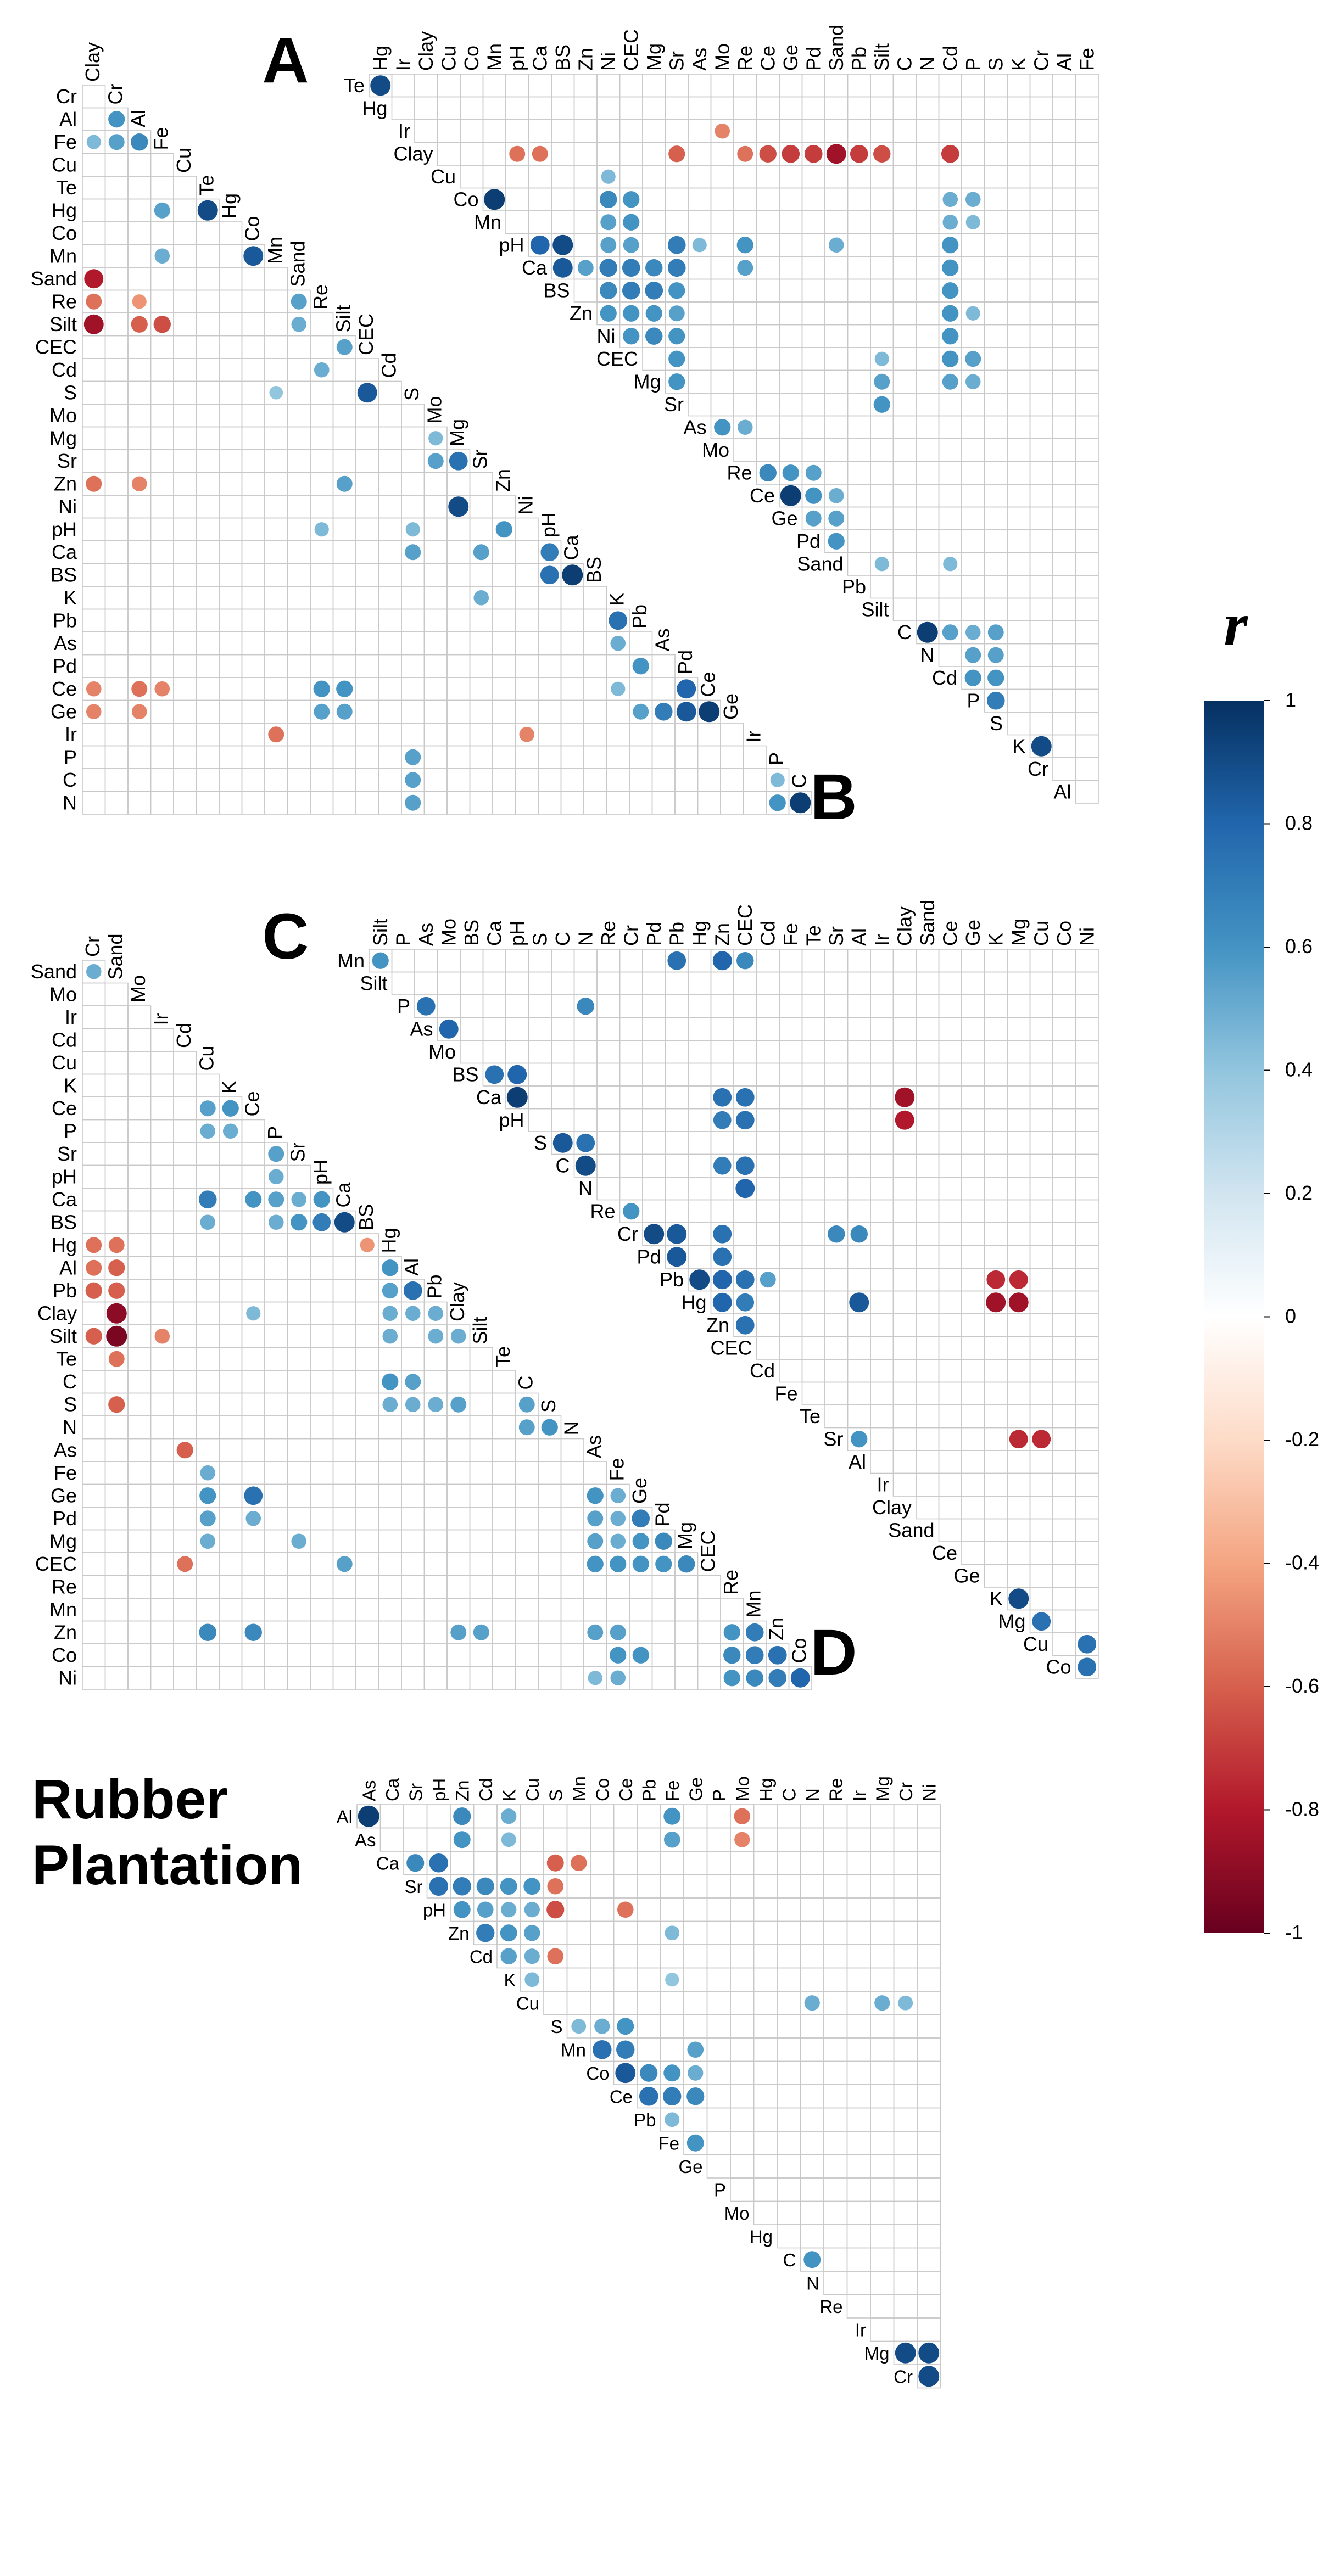 This screenshot has height=2576, width=1334. What do you see at coordinates (66, 96) in the screenshot?
I see `row-label: Cr` at bounding box center [66, 96].